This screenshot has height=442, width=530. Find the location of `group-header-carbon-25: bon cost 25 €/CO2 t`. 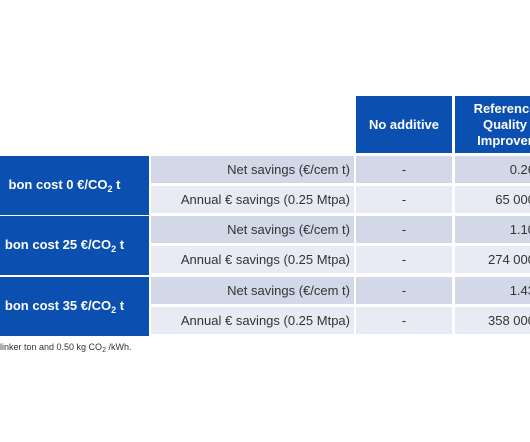

group-header-carbon-25: bon cost 25 €/CO2 t is located at coordinates (74, 245).